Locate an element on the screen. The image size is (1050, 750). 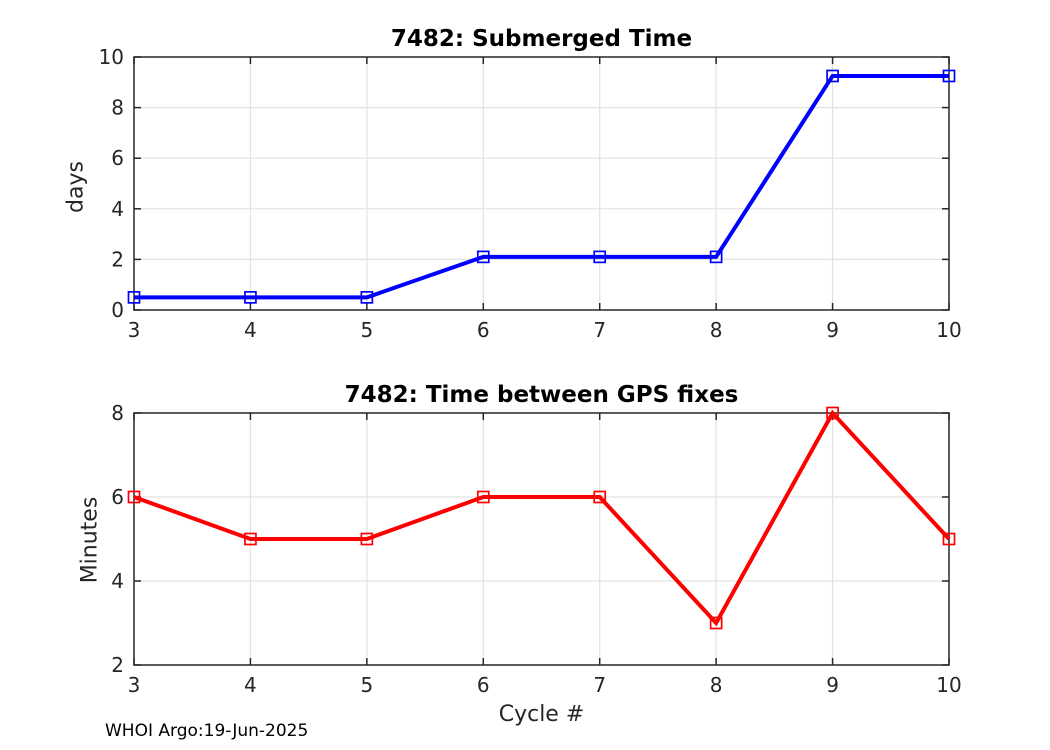
footer-text: WHOI Argo:19-Jun-2025 is located at coordinates (207, 731).